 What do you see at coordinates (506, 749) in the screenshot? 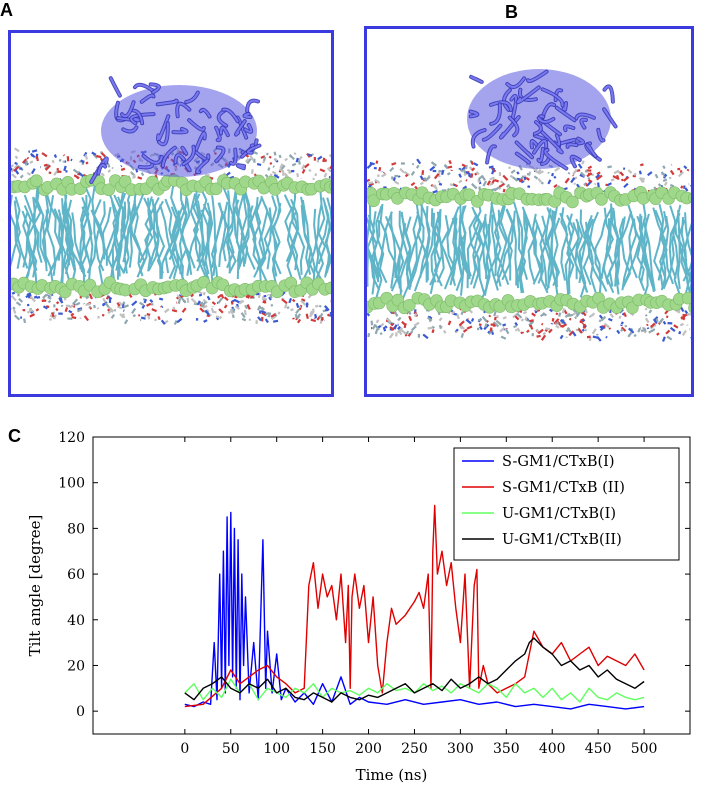
I see `x-tick-label: 350` at bounding box center [506, 749].